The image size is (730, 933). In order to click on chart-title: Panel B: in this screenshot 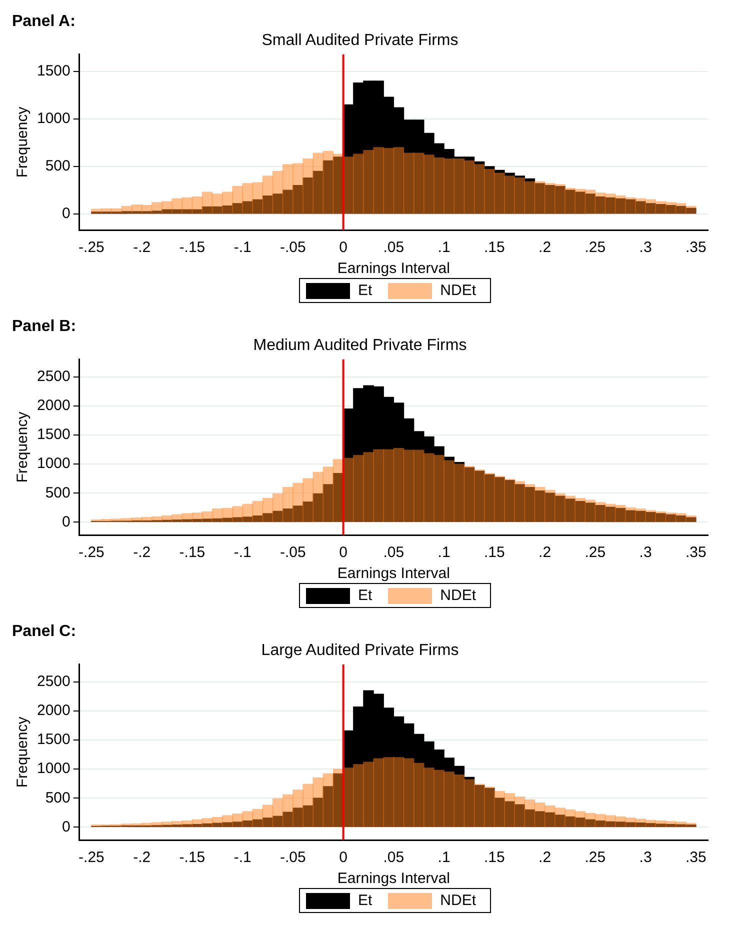, I will do `click(44, 327)`.